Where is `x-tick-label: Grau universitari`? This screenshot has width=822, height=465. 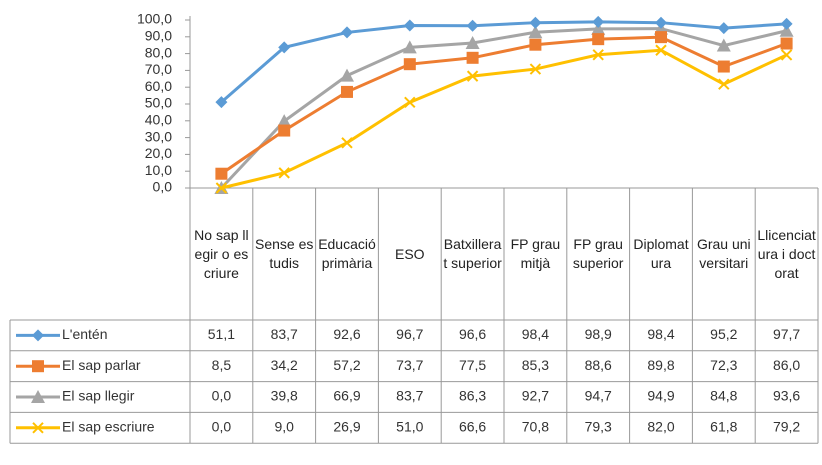
x-tick-label: Grau universitari is located at coordinates (723, 253).